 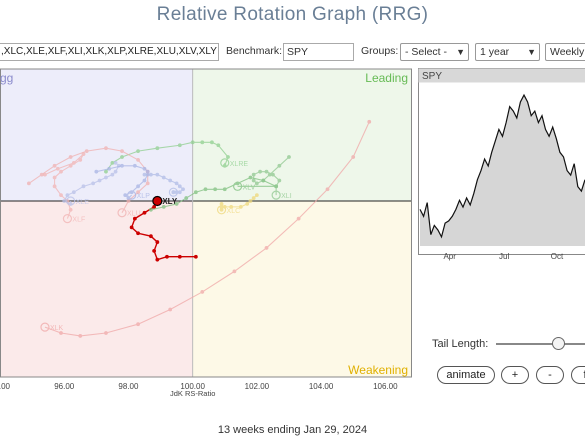 What do you see at coordinates (466, 375) in the screenshot?
I see `animate-button: animate` at bounding box center [466, 375].